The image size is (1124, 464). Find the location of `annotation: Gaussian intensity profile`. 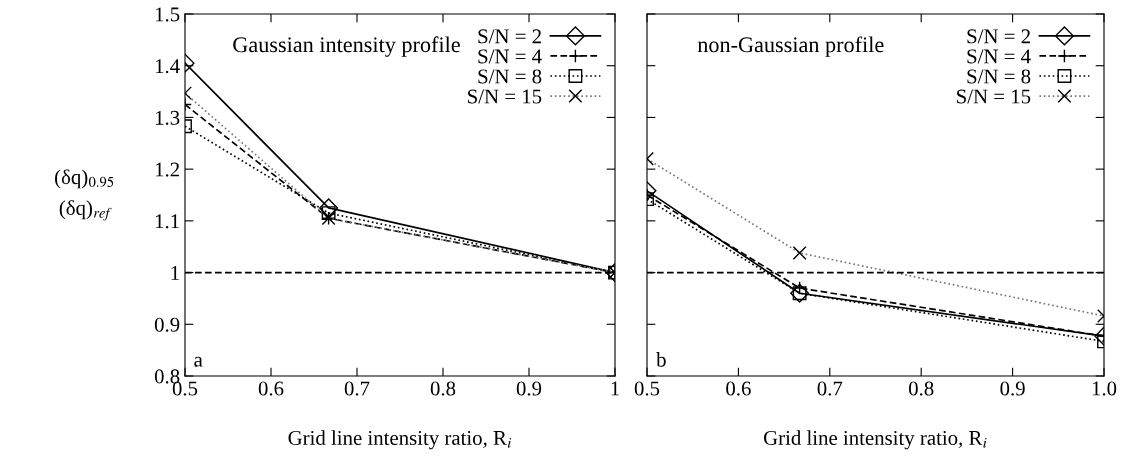

annotation: Gaussian intensity profile is located at coordinates (346, 46).